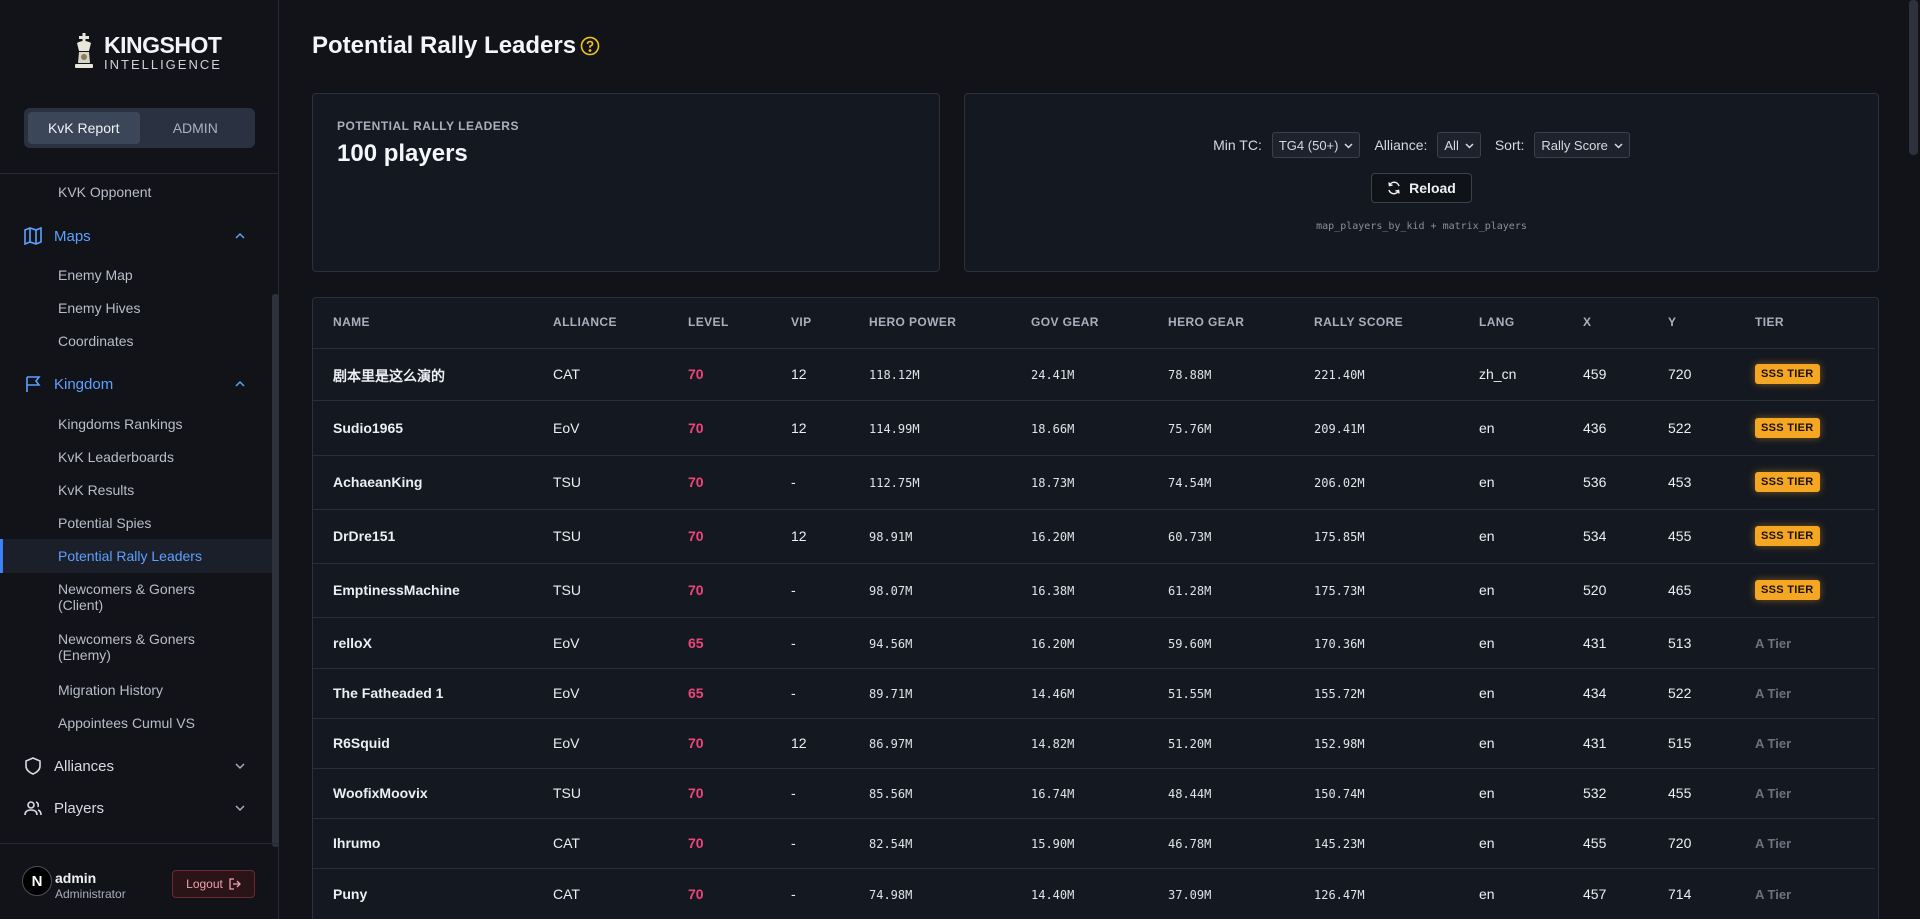 This screenshot has width=1920, height=919. What do you see at coordinates (590, 46) in the screenshot?
I see `help-circle-icon` at bounding box center [590, 46].